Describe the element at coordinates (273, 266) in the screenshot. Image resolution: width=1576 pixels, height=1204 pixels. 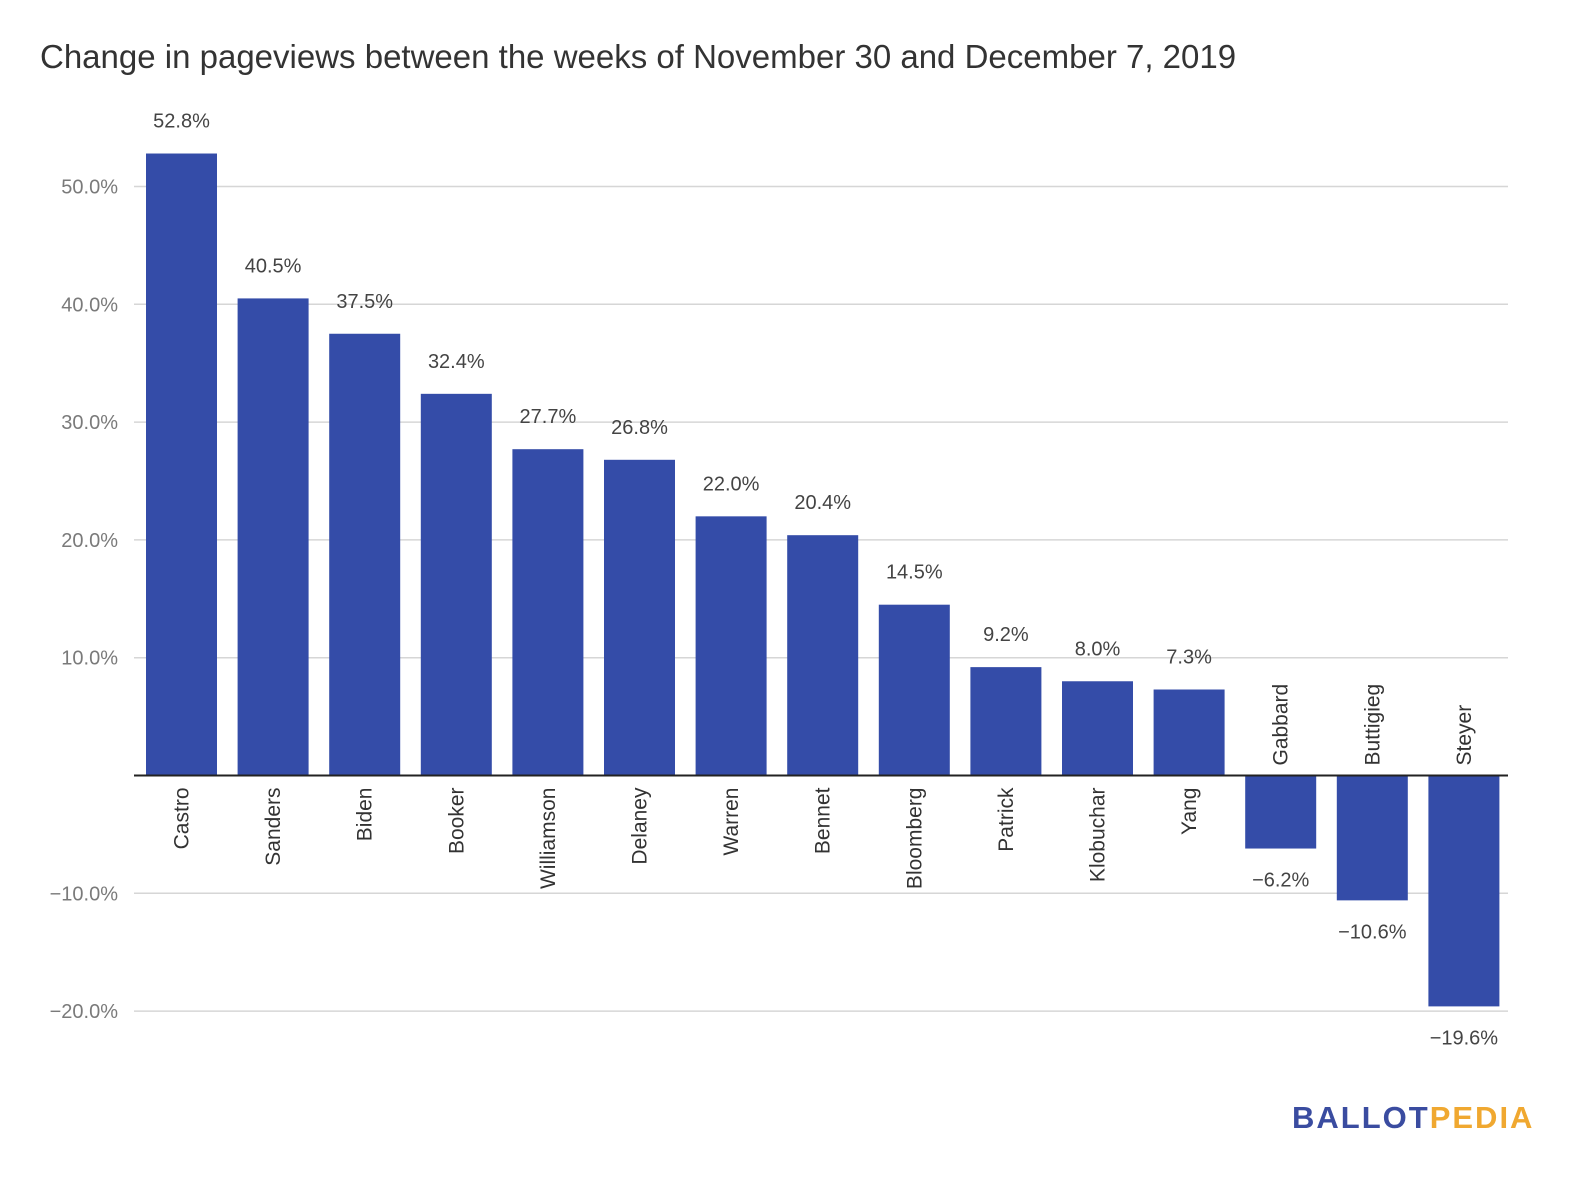
I see `data-label: 40.5%` at that location.